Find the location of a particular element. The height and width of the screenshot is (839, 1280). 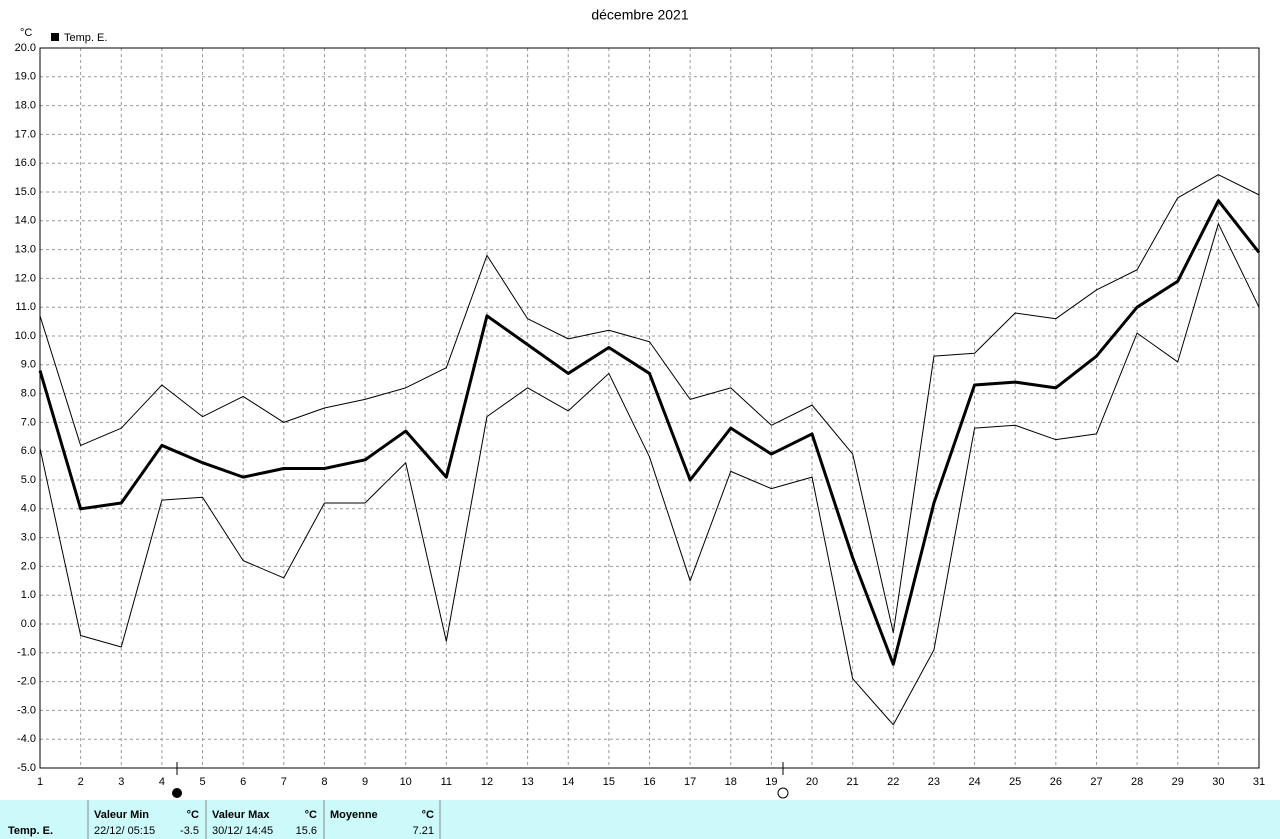

y-tick-label: 20.0 is located at coordinates (25, 48).